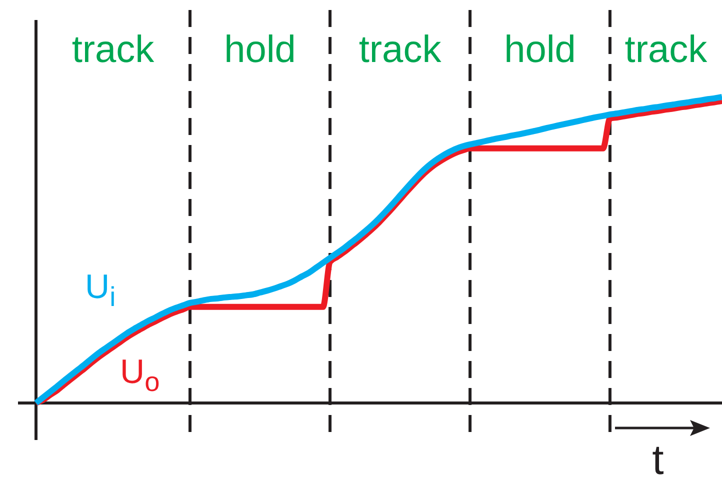  I want to click on series-label: U$_{o}$, so click(140, 375).